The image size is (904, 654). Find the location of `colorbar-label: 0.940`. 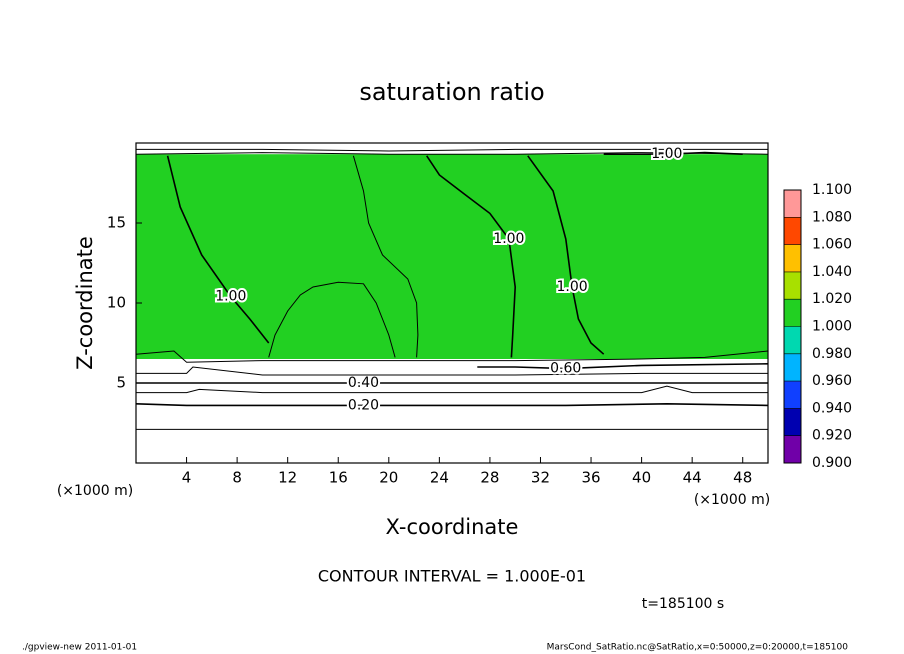

colorbar-label: 0.940 is located at coordinates (832, 408).